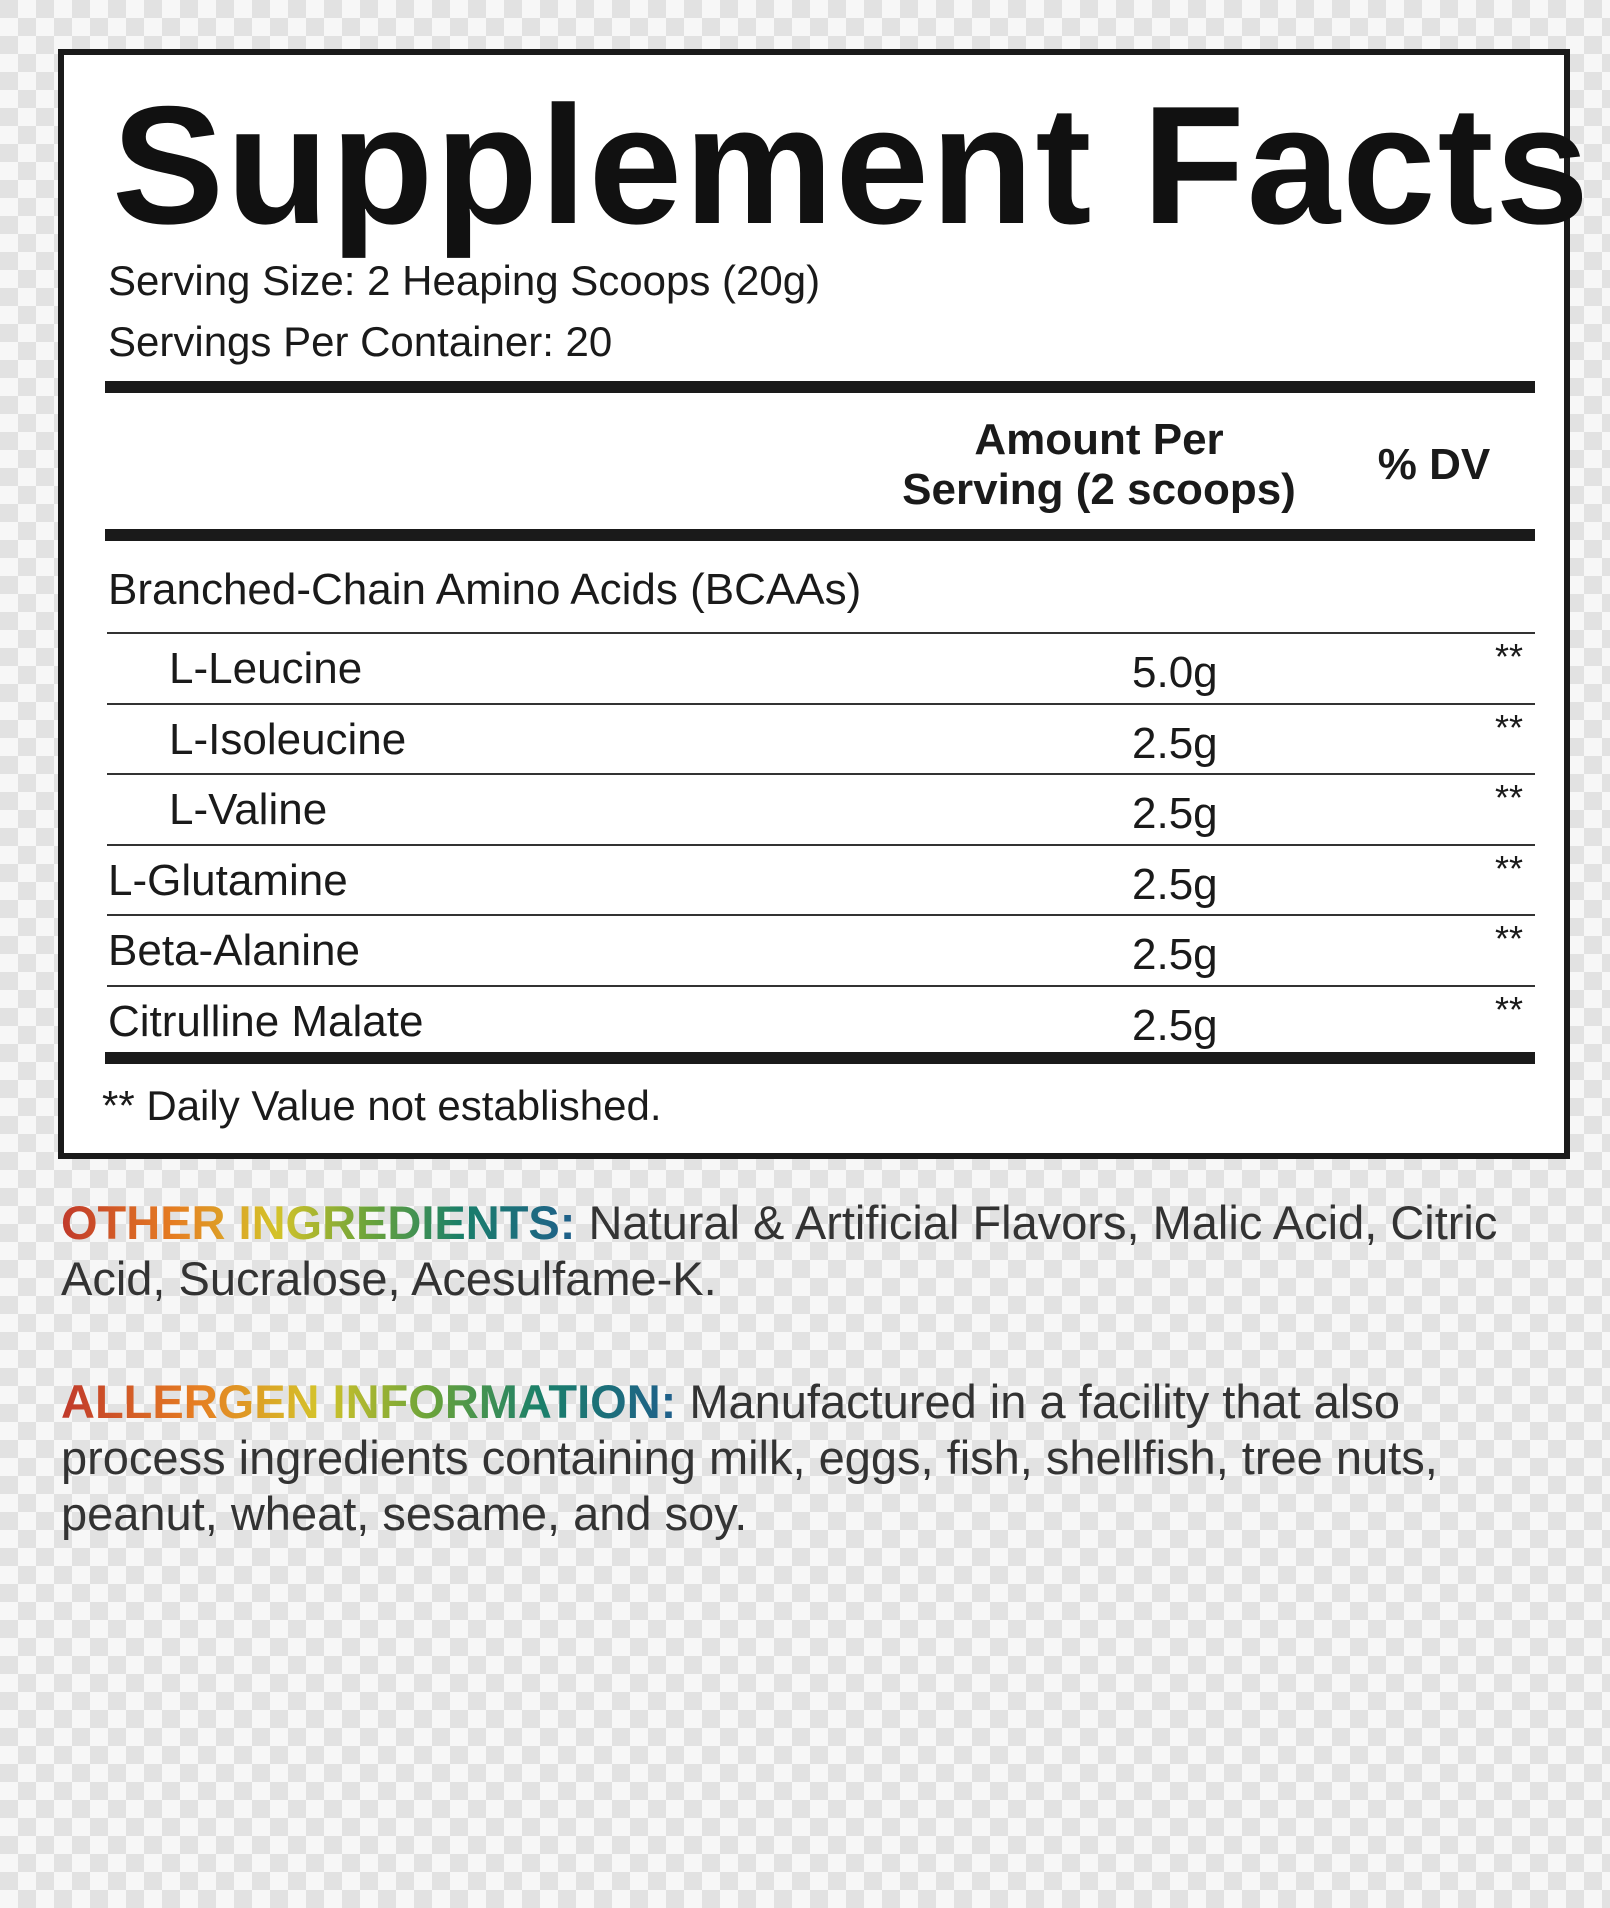 This screenshot has width=1610, height=1908. I want to click on footnote: ** Daily Value not established., so click(382, 1105).